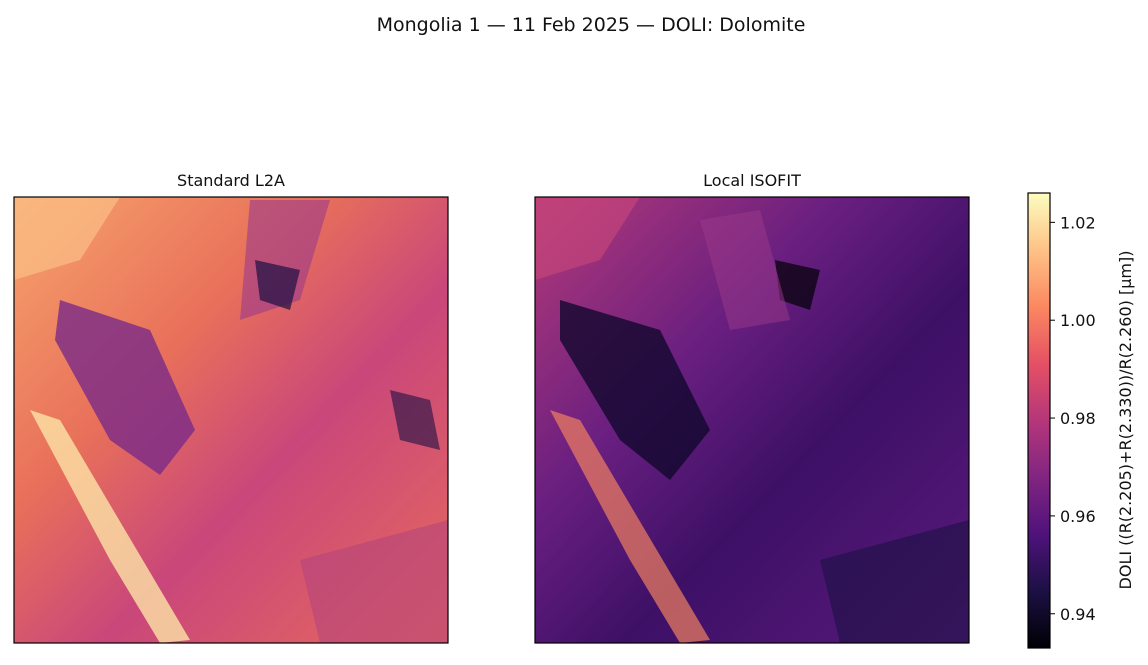  Describe the element at coordinates (1078, 516) in the screenshot. I see `colorbar-tick-label: 0.96` at that location.